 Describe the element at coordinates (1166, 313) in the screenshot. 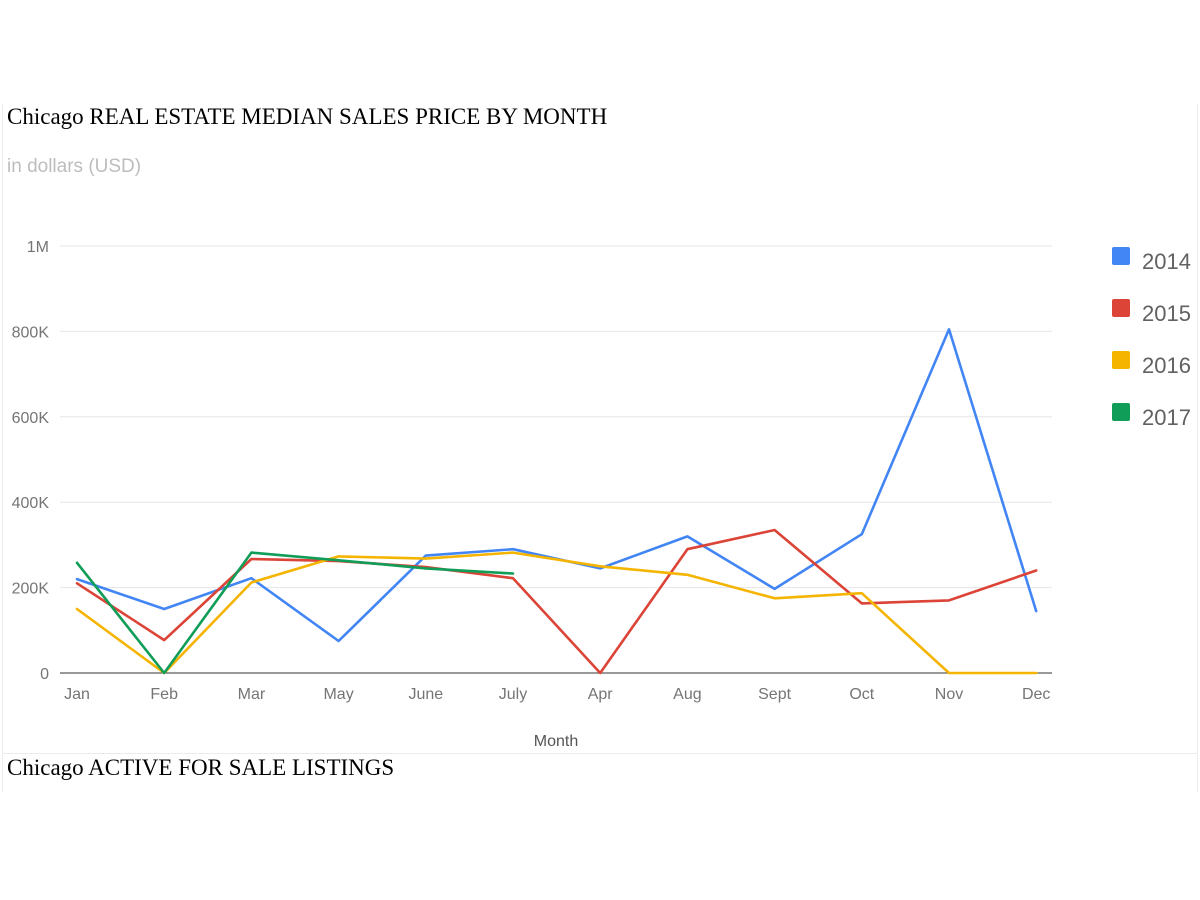

I see `legend-label: 2015` at that location.